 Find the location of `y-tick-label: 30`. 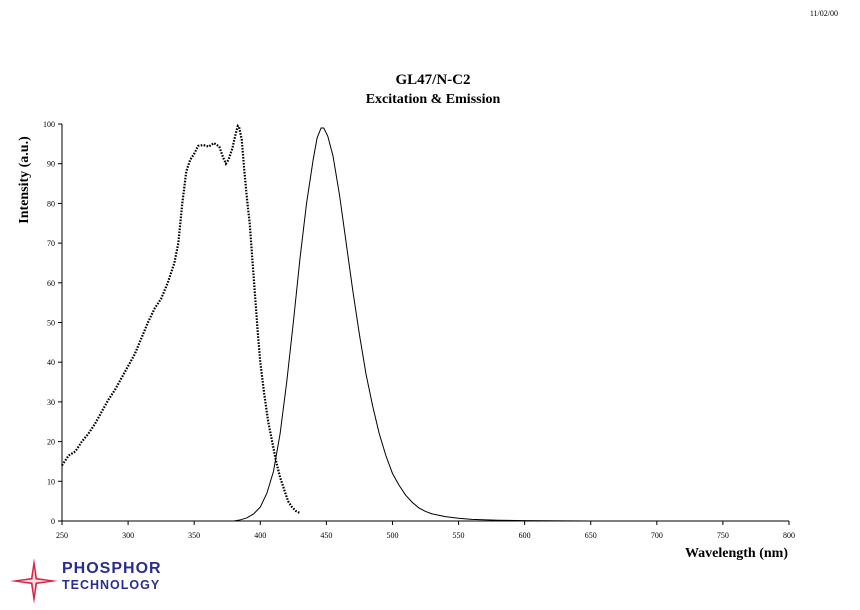

y-tick-label: 30 is located at coordinates (51, 402).